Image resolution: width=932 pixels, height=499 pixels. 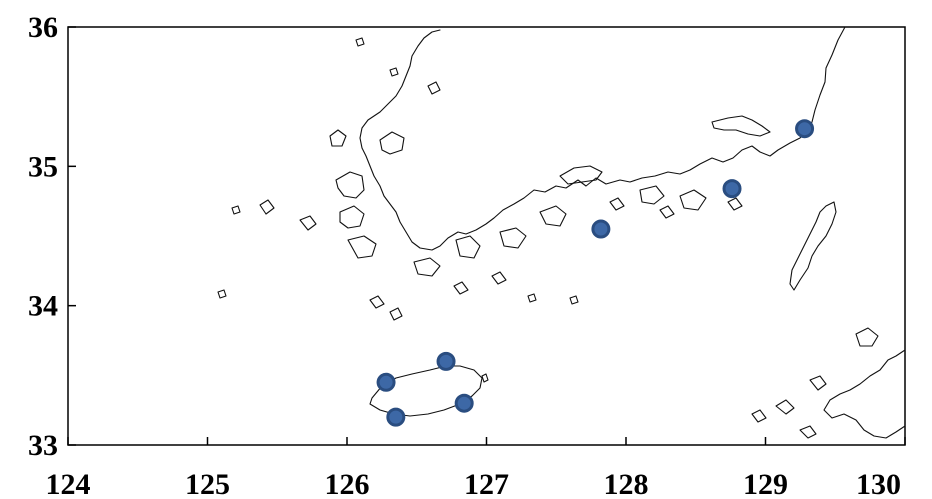 What do you see at coordinates (43, 306) in the screenshot?
I see `y-tick-label: 34` at bounding box center [43, 306].